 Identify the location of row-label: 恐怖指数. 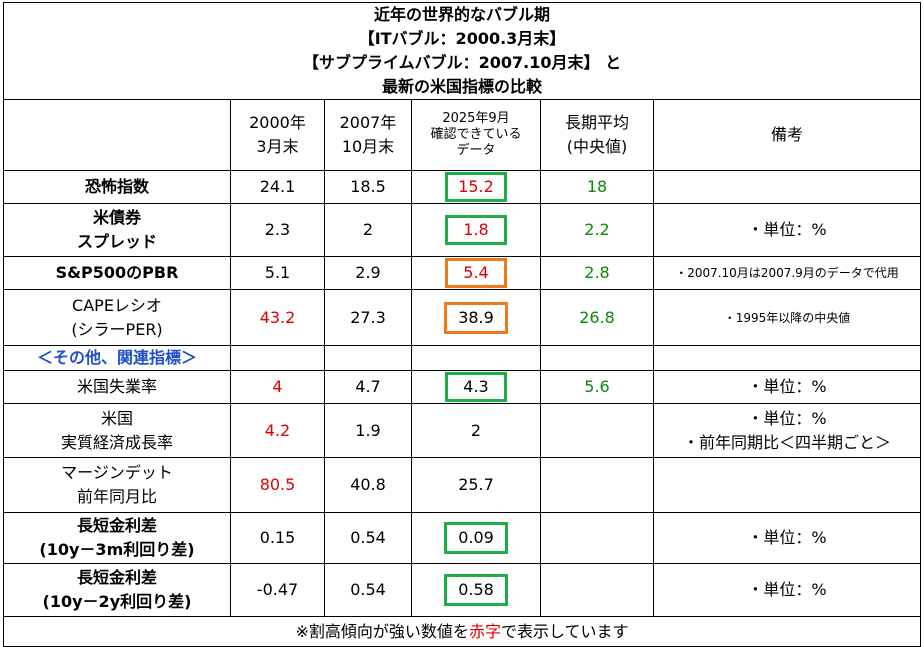
(117, 187).